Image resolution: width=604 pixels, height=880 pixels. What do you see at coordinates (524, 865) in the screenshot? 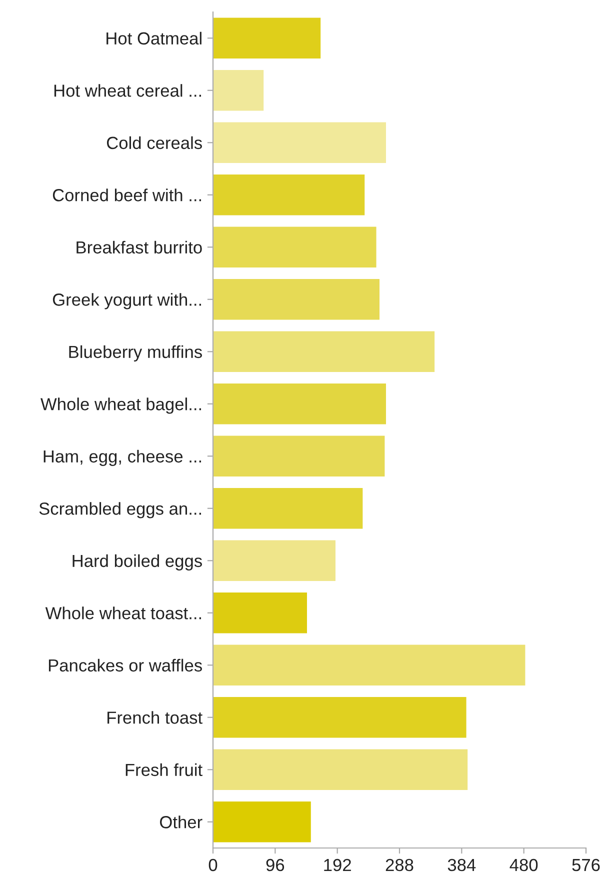
I see `x-tick-label: 480` at bounding box center [524, 865].